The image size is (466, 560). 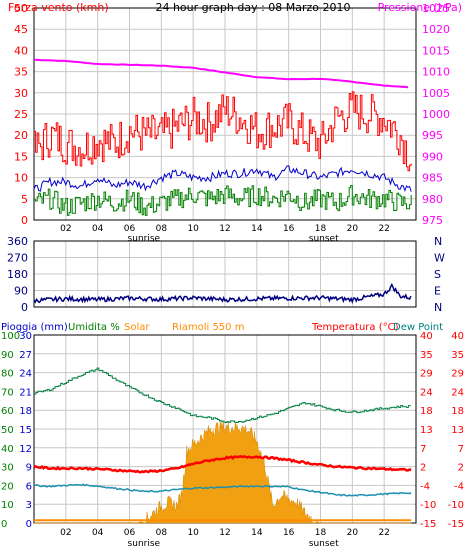 What do you see at coordinates (21, 291) in the screenshot?
I see `direction-tick-label: 90` at bounding box center [21, 291].